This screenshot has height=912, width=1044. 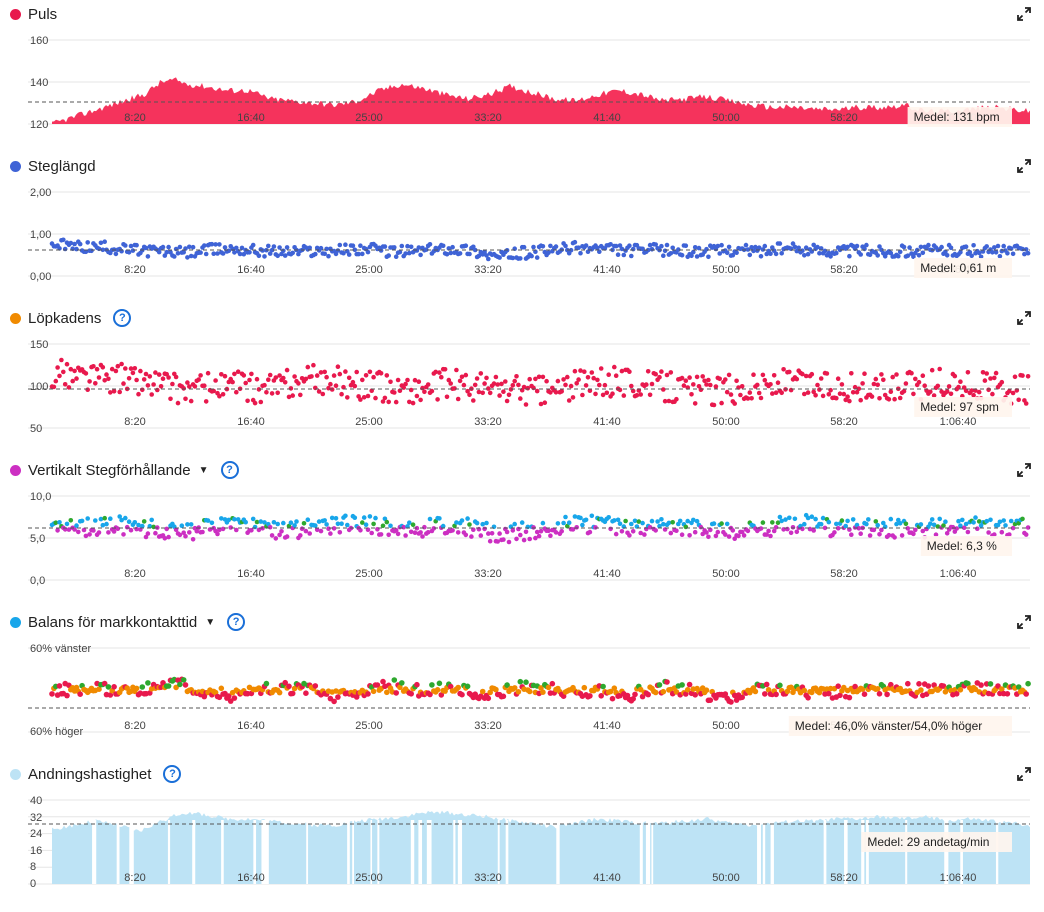 What do you see at coordinates (726, 726) in the screenshot?
I see `x-tick-label: 50:00` at bounding box center [726, 726].